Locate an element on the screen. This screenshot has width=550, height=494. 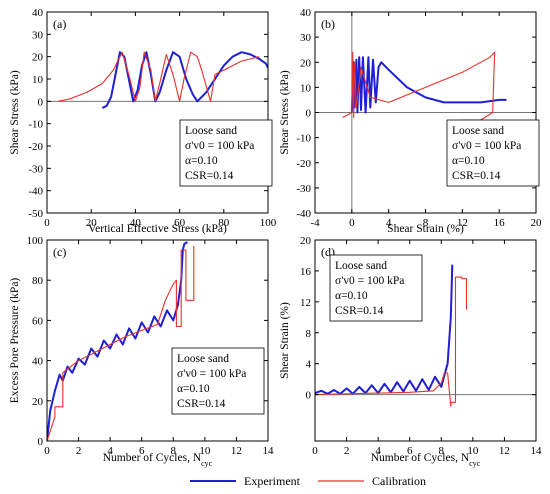
x-tick-label: 60 is located at coordinates (180, 223).